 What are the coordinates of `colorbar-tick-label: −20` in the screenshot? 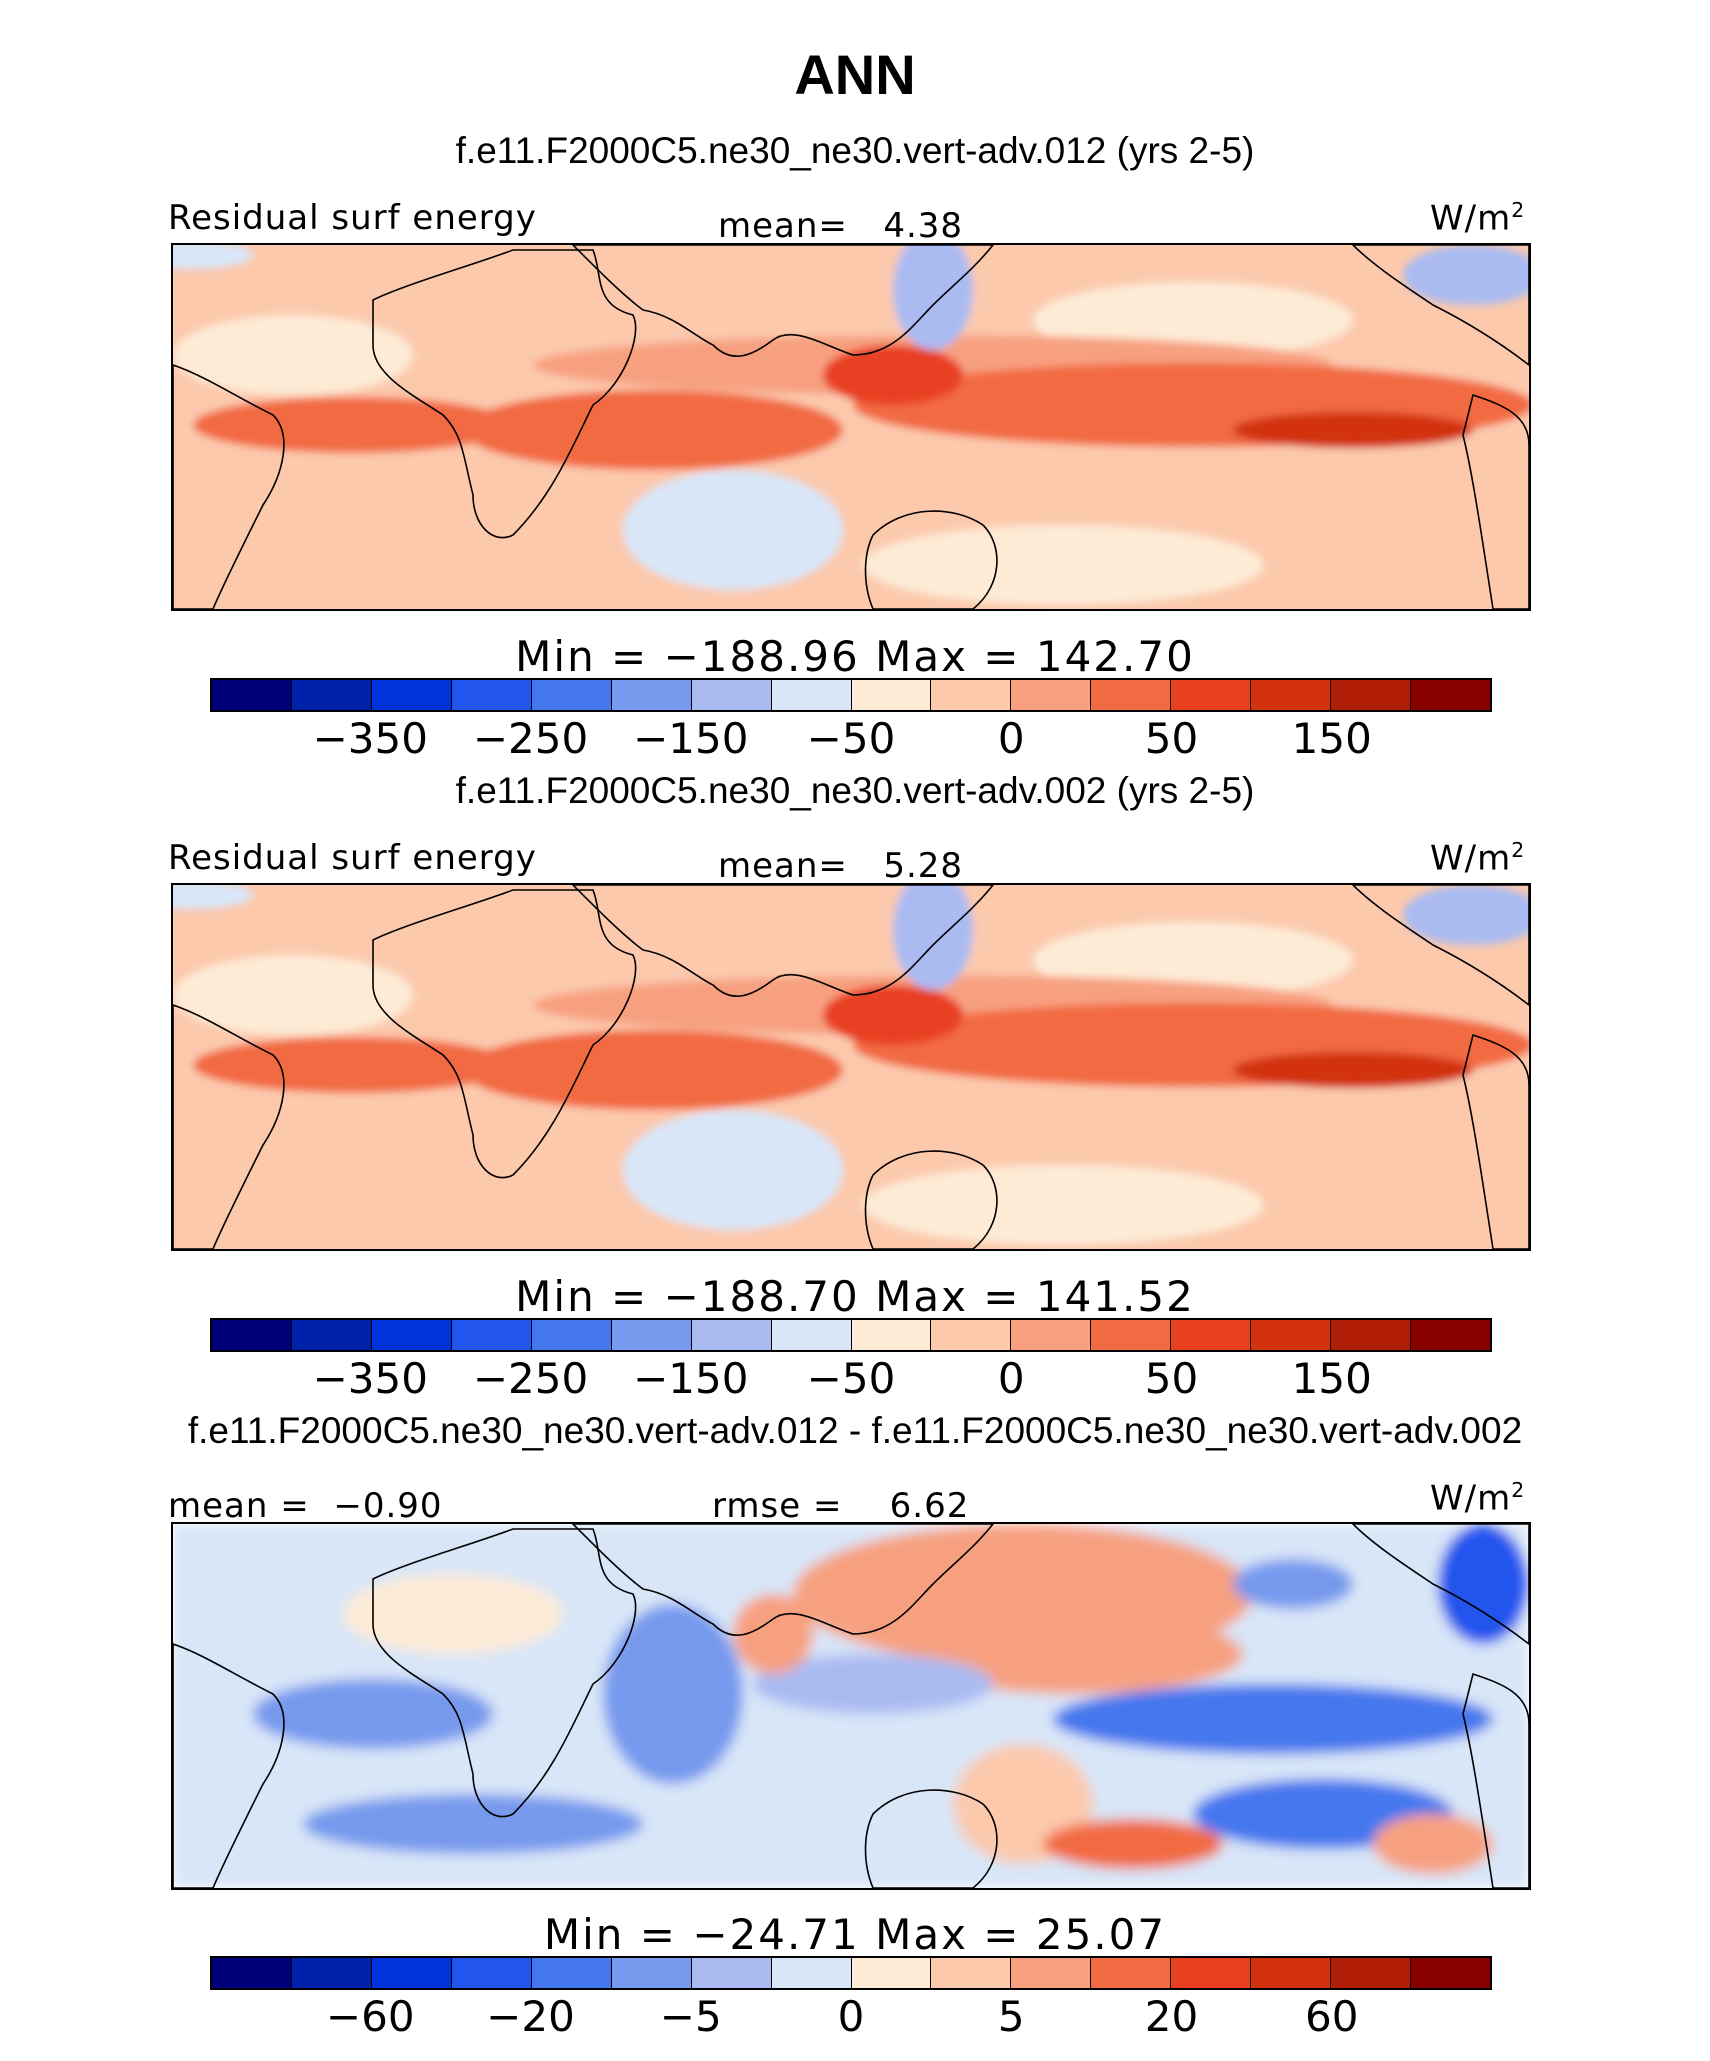 It's located at (530, 2016).